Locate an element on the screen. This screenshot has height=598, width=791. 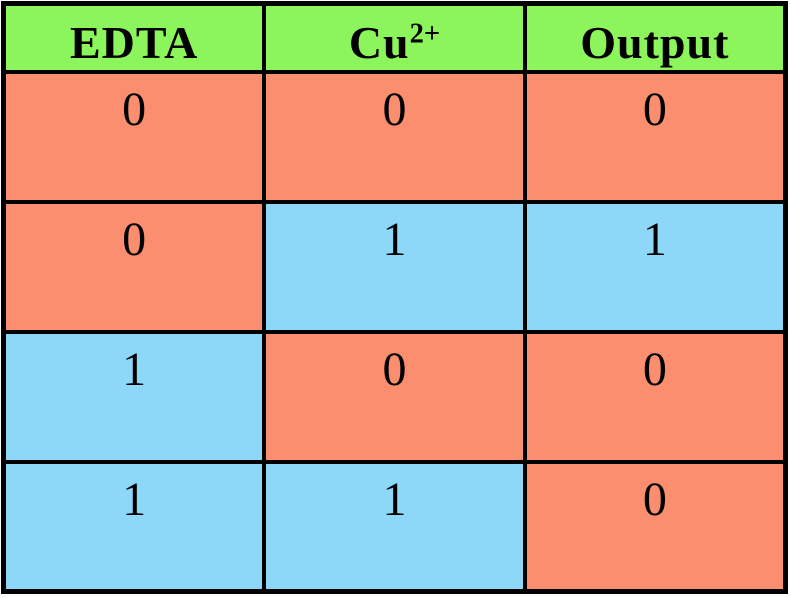
header-row: EDTA Cu2+ Output is located at coordinates (394, 37).